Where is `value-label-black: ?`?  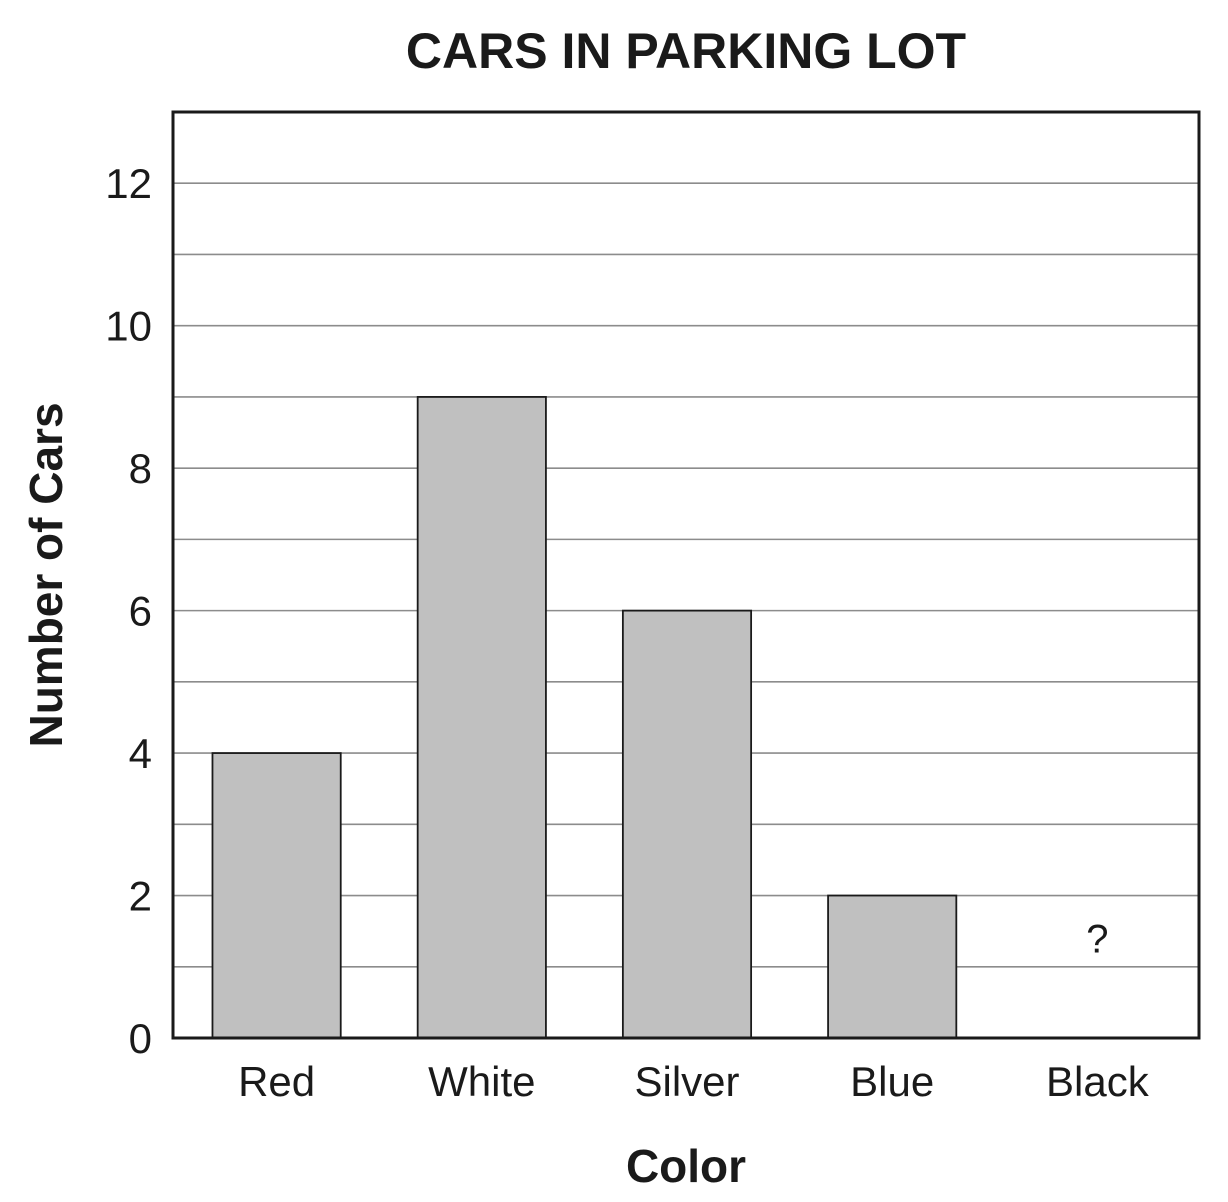
value-label-black: ? is located at coordinates (1097, 939).